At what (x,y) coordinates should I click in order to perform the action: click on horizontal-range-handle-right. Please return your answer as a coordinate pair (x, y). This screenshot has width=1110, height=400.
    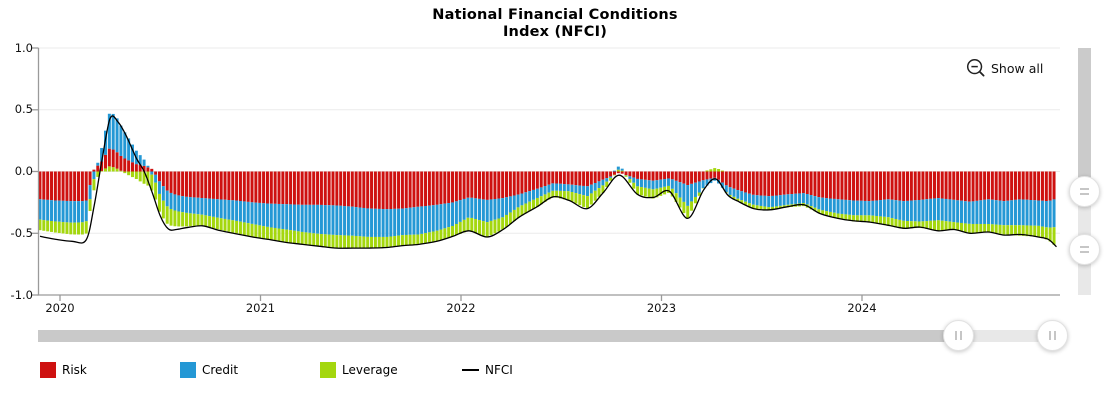
    Looking at the image, I should click on (1052, 335).